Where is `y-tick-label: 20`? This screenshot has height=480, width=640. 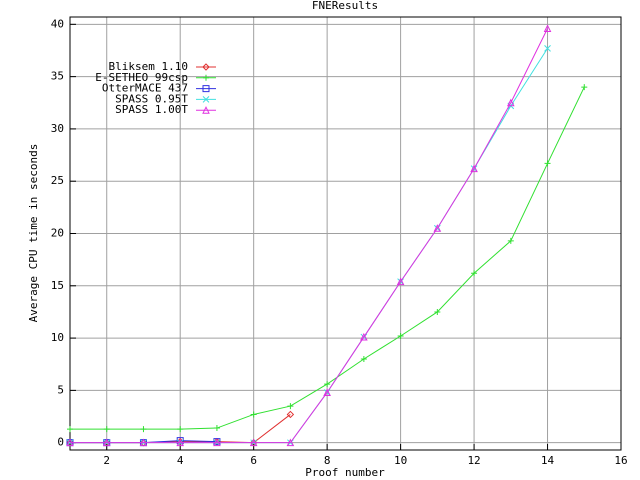
y-tick-label: 20 is located at coordinates (57, 233).